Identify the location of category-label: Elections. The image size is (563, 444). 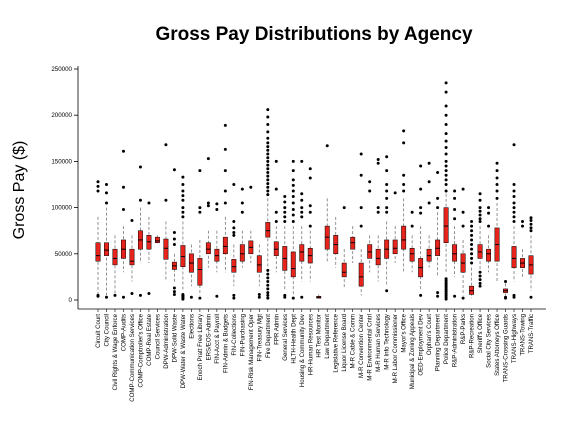
(191, 326).